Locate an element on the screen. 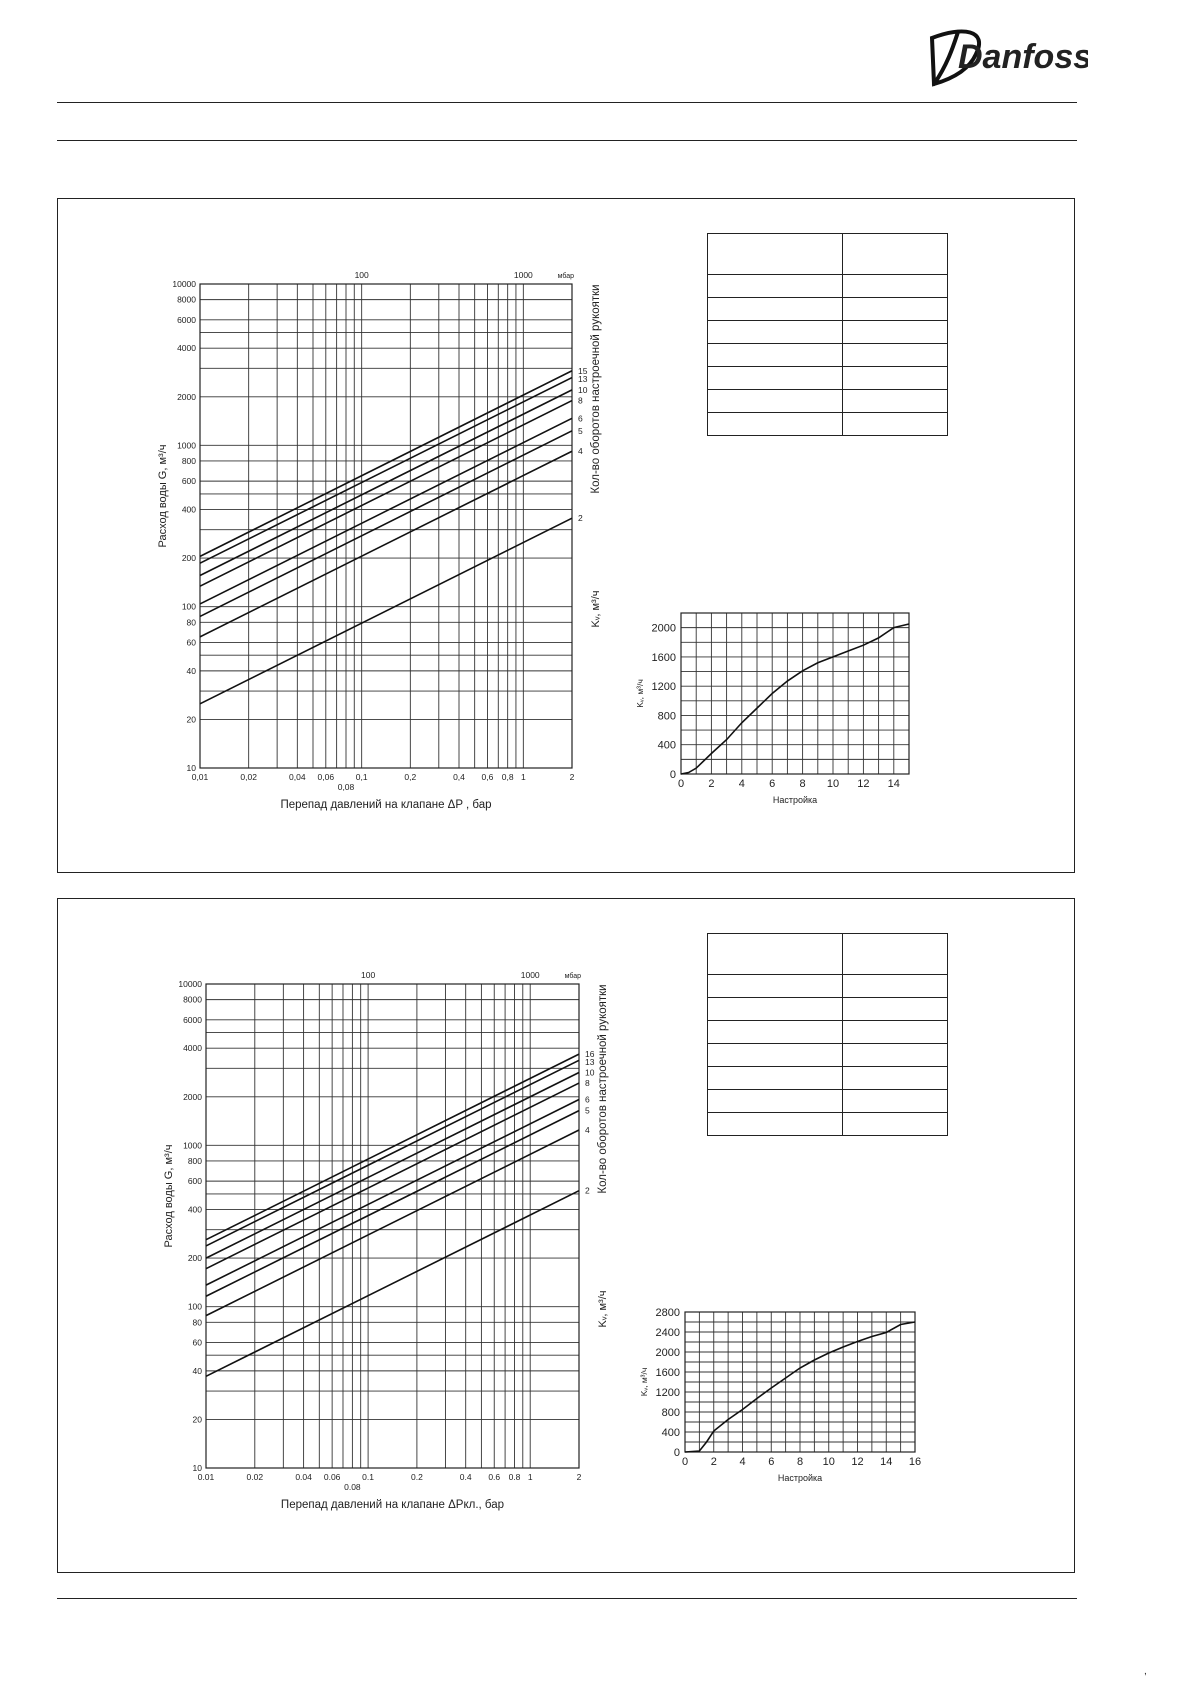  x-tick-label: 0,2 is located at coordinates (410, 777).